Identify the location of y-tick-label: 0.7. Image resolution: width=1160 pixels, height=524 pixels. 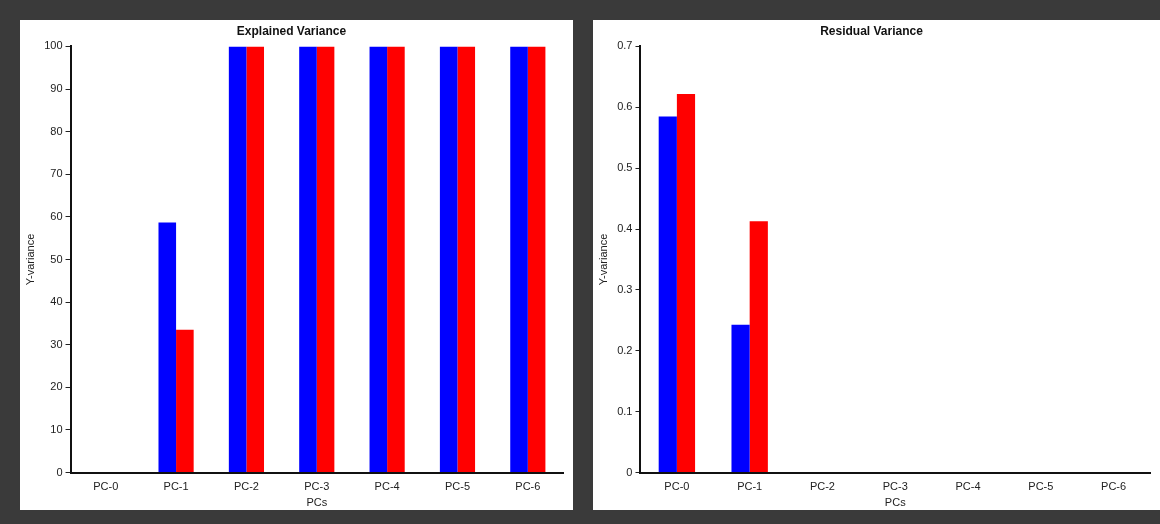
(625, 45).